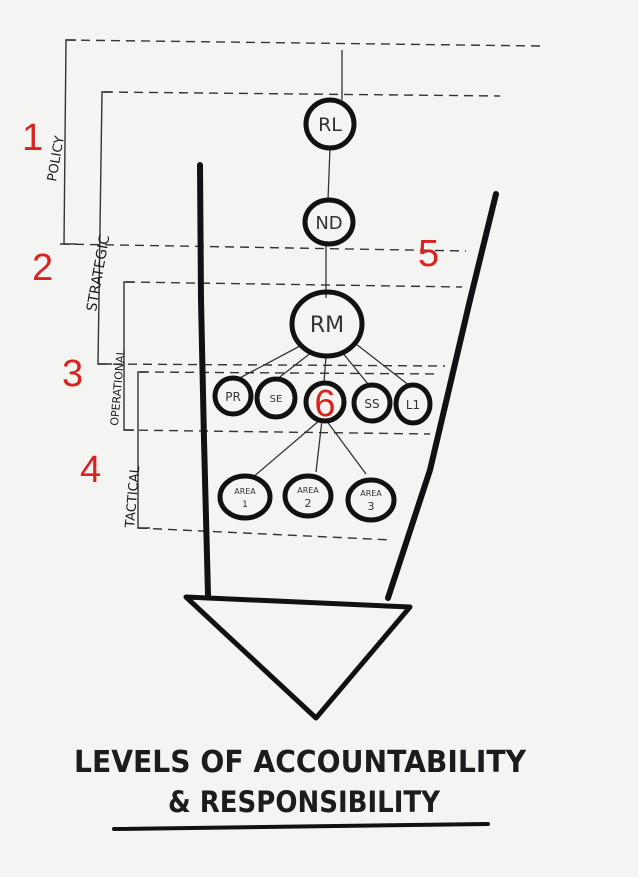  I want to click on node-rl-label: RL, so click(330, 125).